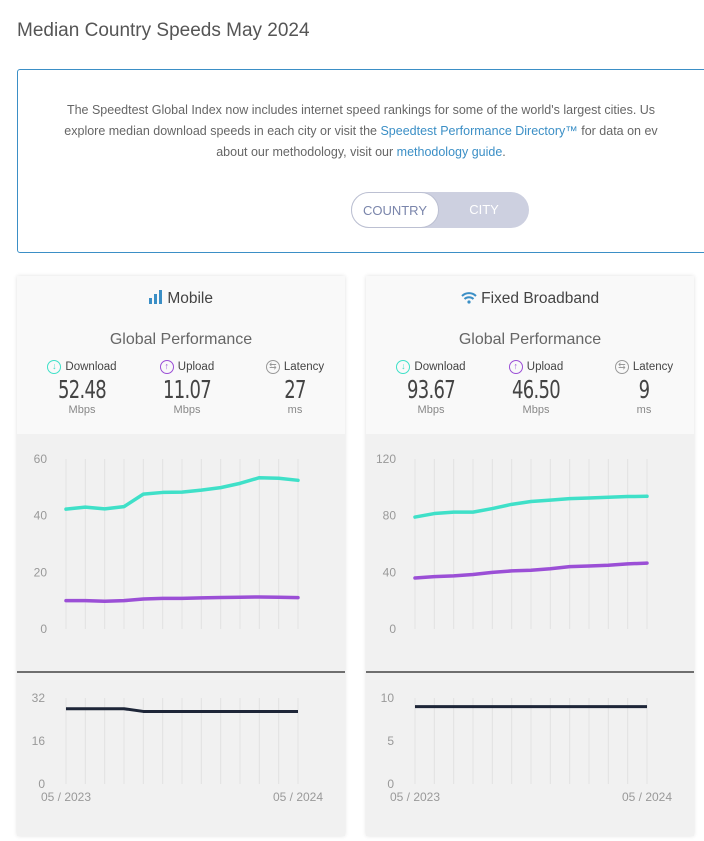 The height and width of the screenshot is (841, 704). I want to click on page-title: Median Country Speeds May 2024, so click(163, 31).